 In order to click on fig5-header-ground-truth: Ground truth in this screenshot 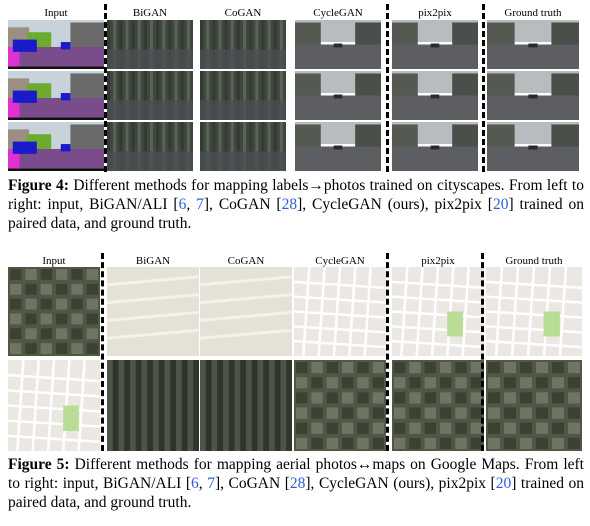, I will do `click(534, 261)`.